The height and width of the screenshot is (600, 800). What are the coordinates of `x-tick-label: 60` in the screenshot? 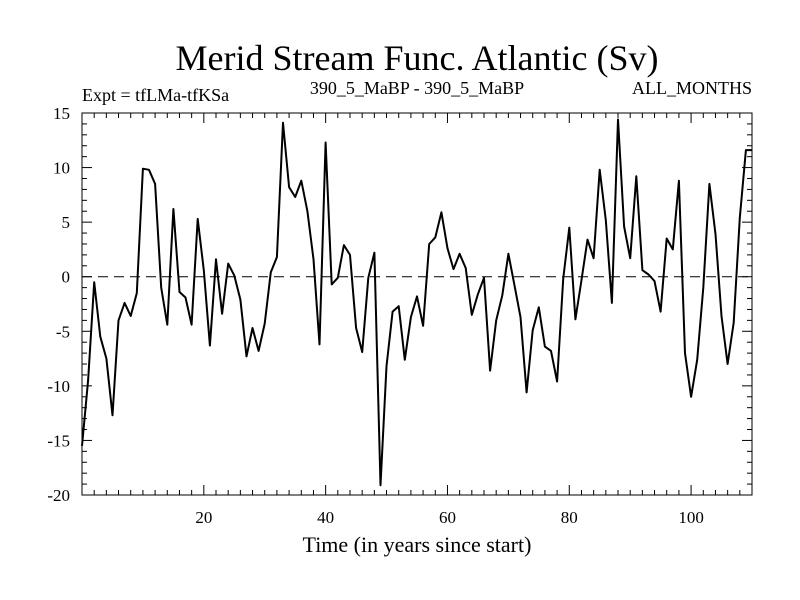 It's located at (447, 517).